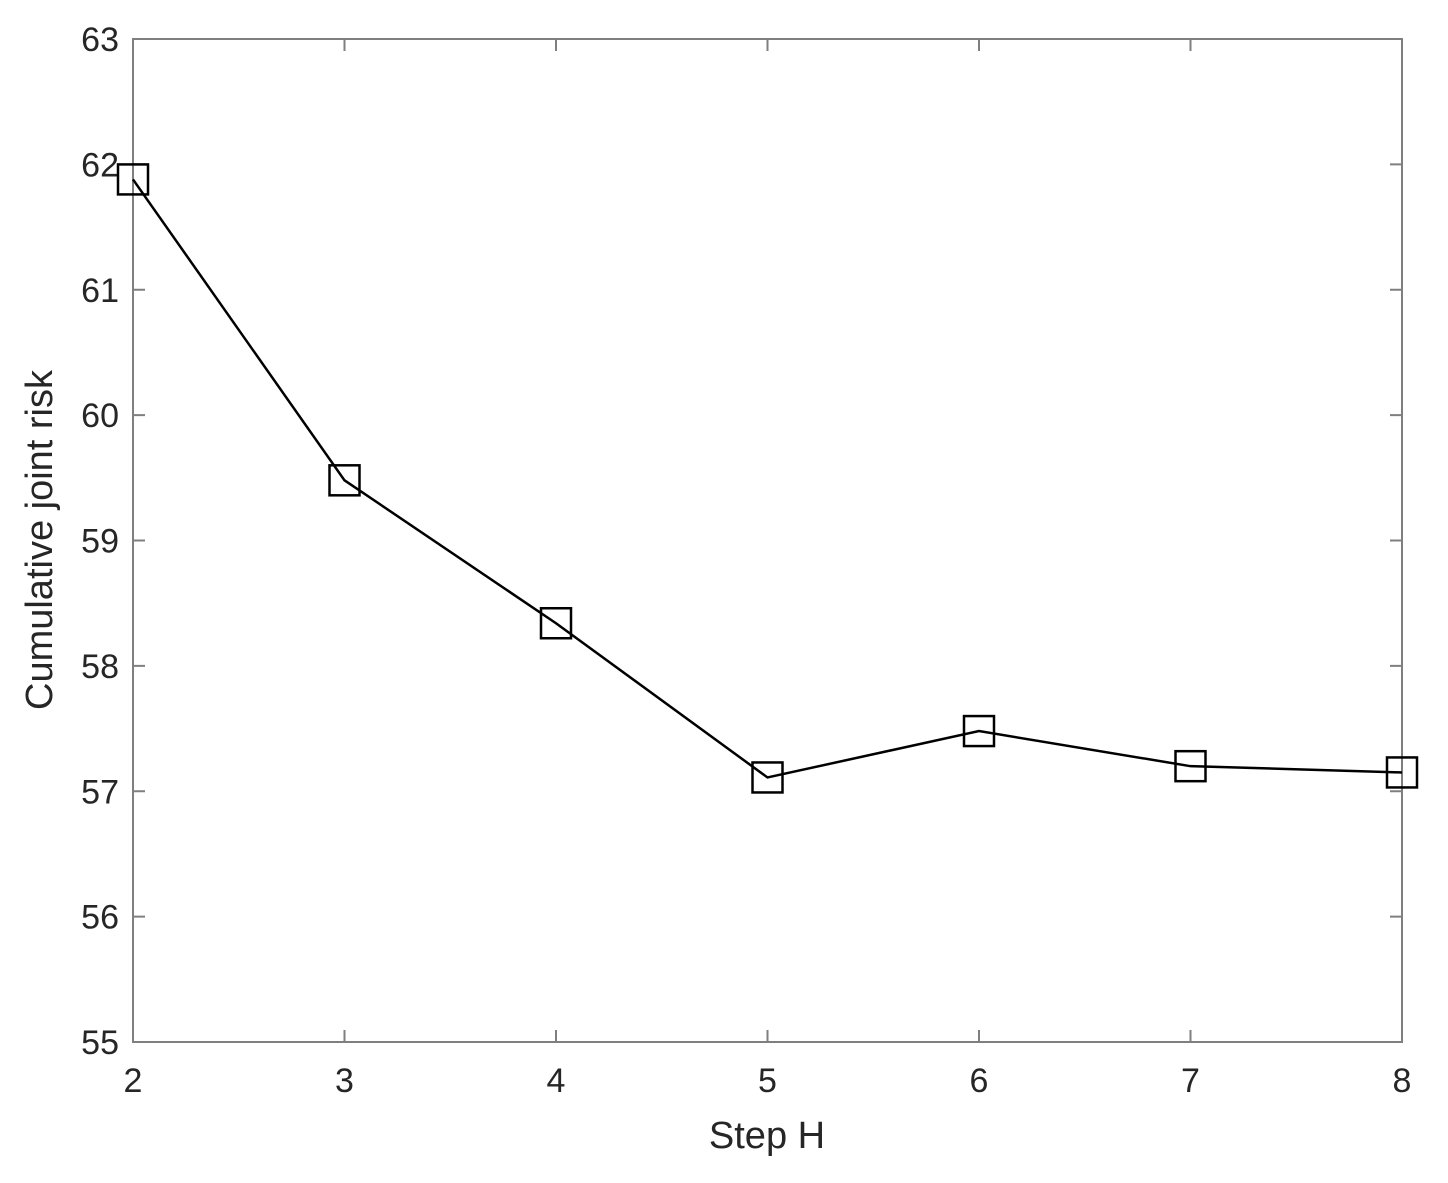  Describe the element at coordinates (40, 539) in the screenshot. I see `y-axis-title: Cumulative joint risk` at that location.